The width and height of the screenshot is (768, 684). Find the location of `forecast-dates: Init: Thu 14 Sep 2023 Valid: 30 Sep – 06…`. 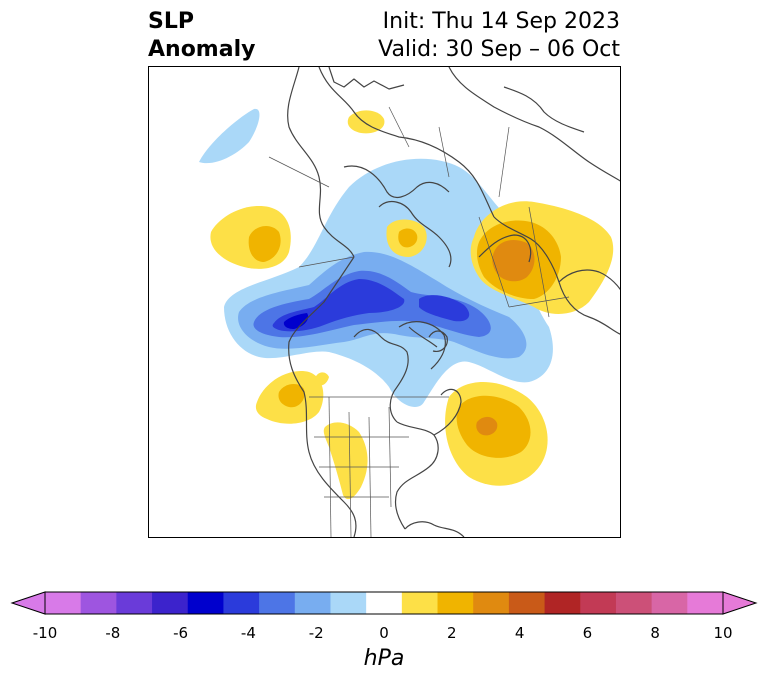

forecast-dates: Init: Thu 14 Sep 2023 Valid: 30 Sep – 06… is located at coordinates (499, 36).